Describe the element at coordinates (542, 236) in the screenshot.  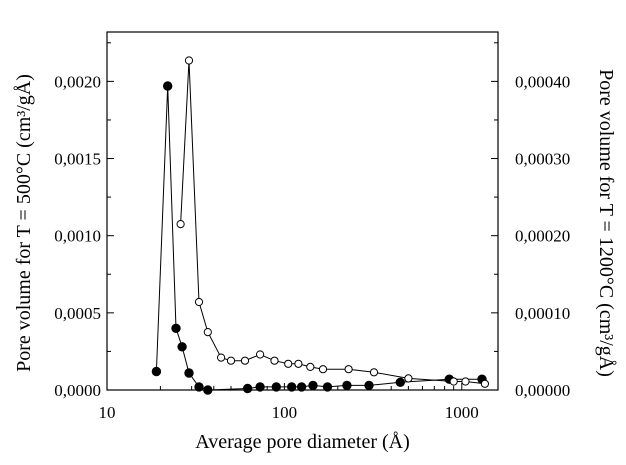
I see `right-y-tick-label: 0,00020` at that location.